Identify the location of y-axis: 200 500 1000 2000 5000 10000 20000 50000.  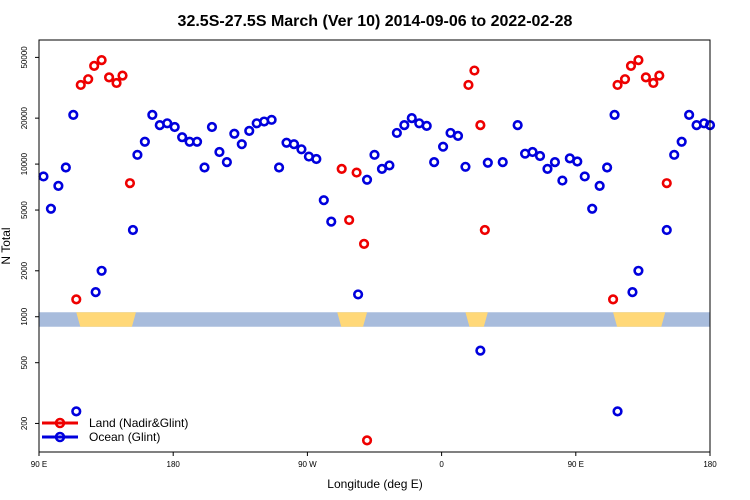
(29, 238).